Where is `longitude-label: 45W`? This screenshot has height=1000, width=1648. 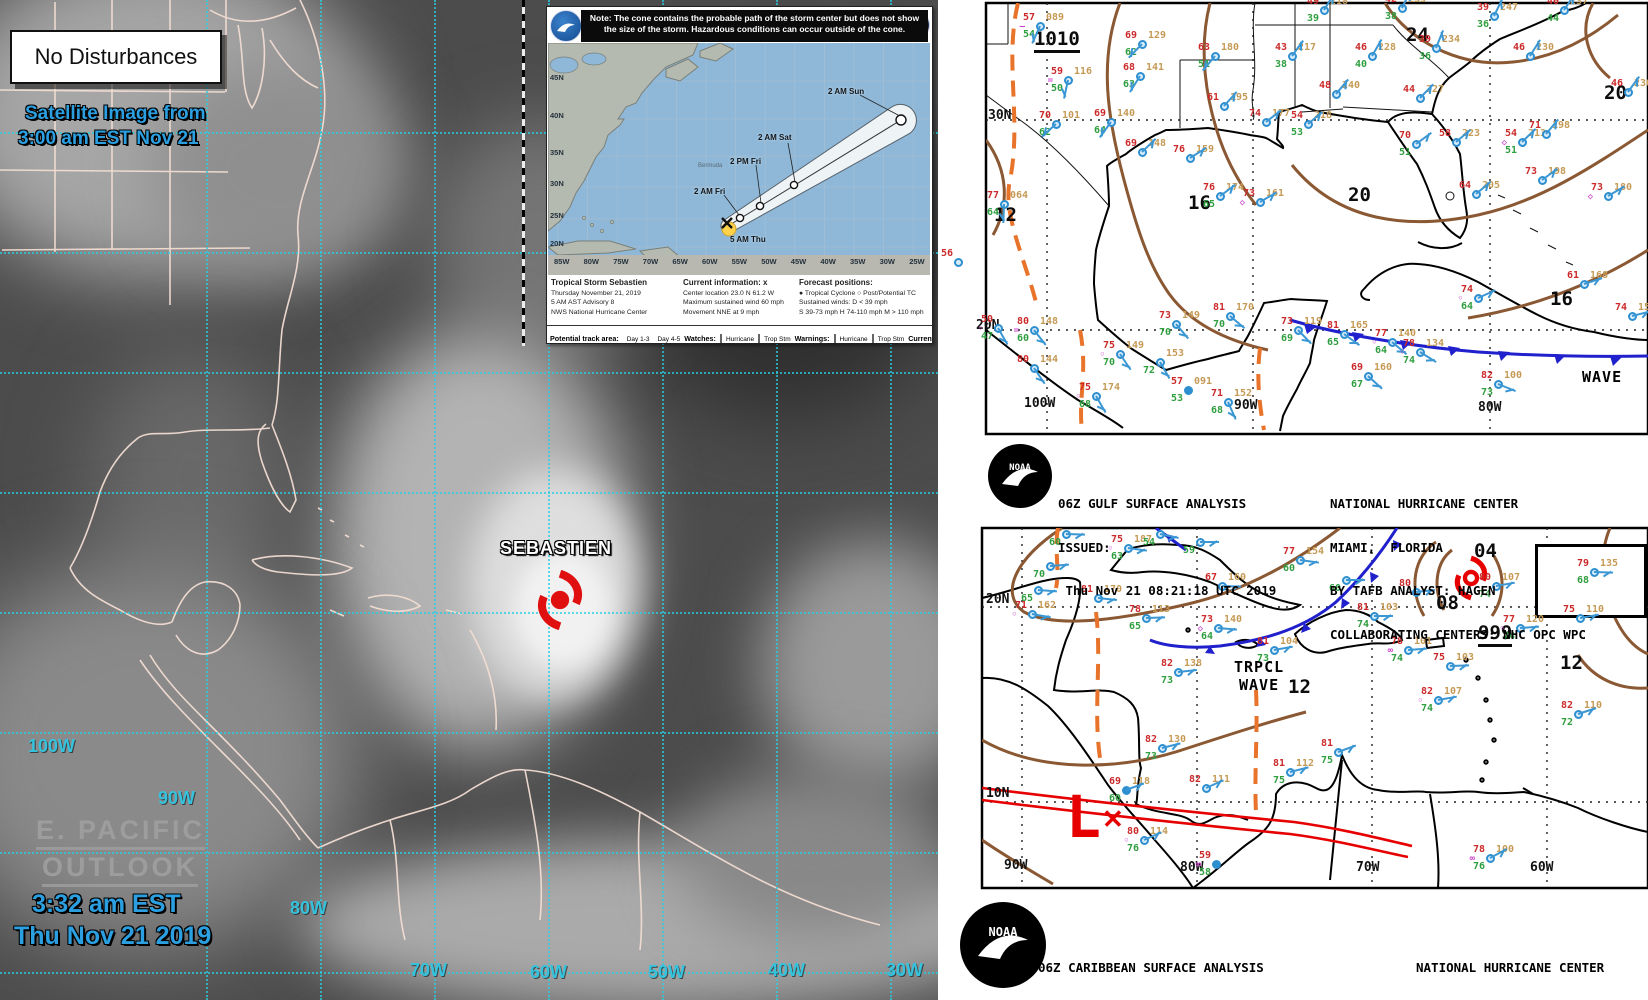 longitude-label: 45W is located at coordinates (798, 261).